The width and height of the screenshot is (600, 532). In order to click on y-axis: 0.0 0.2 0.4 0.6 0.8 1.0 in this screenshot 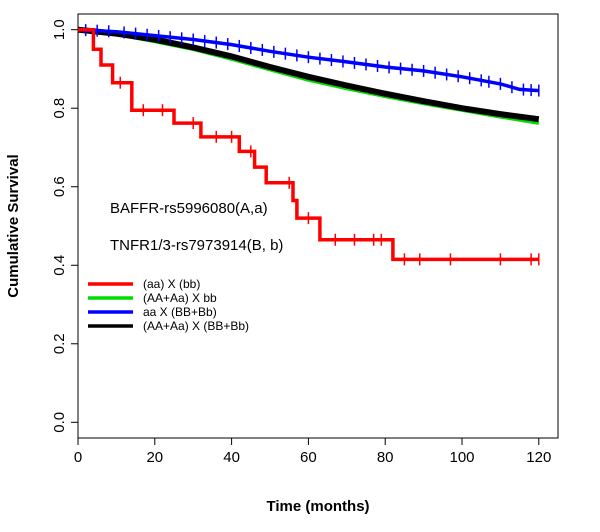, I will do `click(64, 226)`.